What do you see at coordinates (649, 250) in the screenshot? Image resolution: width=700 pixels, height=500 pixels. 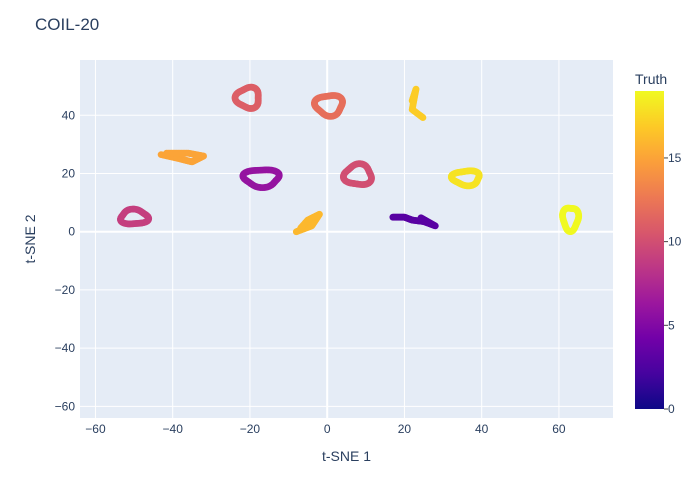 I see `colorbar` at bounding box center [649, 250].